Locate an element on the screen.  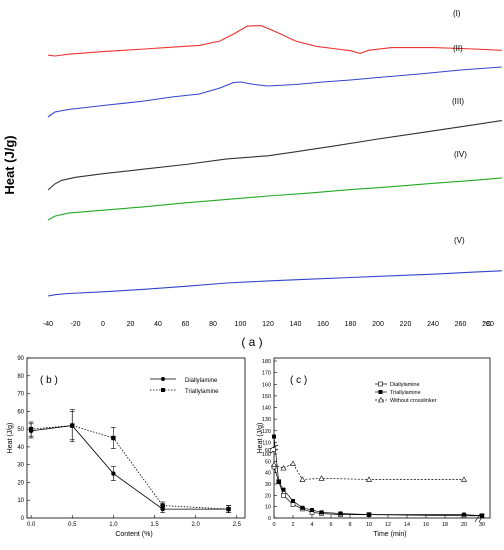
x-tick-label-18: 18 is located at coordinates (445, 525).